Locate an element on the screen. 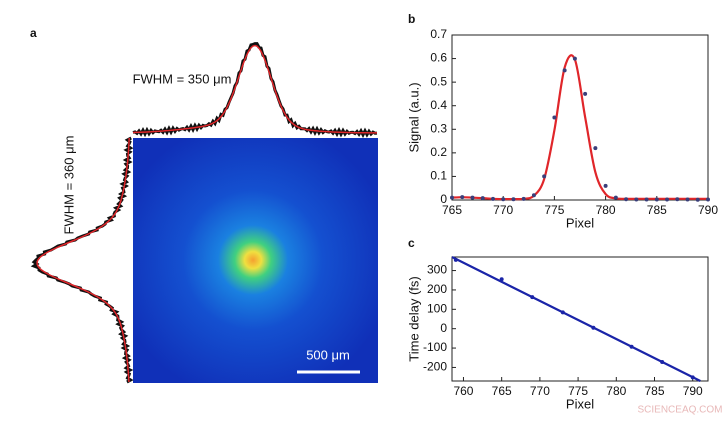 This screenshot has height=423, width=724. y-axis-label: Time delay (fs) is located at coordinates (413, 318).